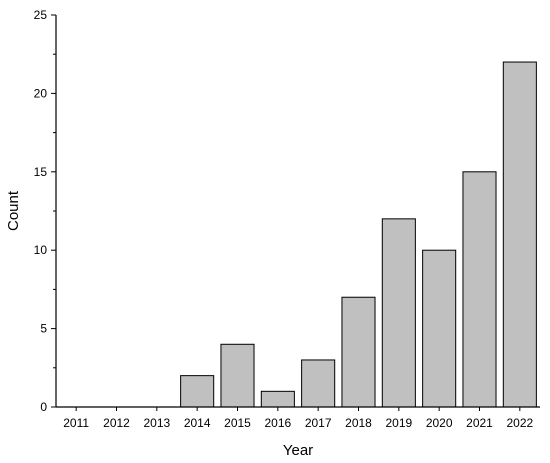 The width and height of the screenshot is (550, 463). Describe the element at coordinates (13, 210) in the screenshot. I see `y-axis-title: Count` at that location.